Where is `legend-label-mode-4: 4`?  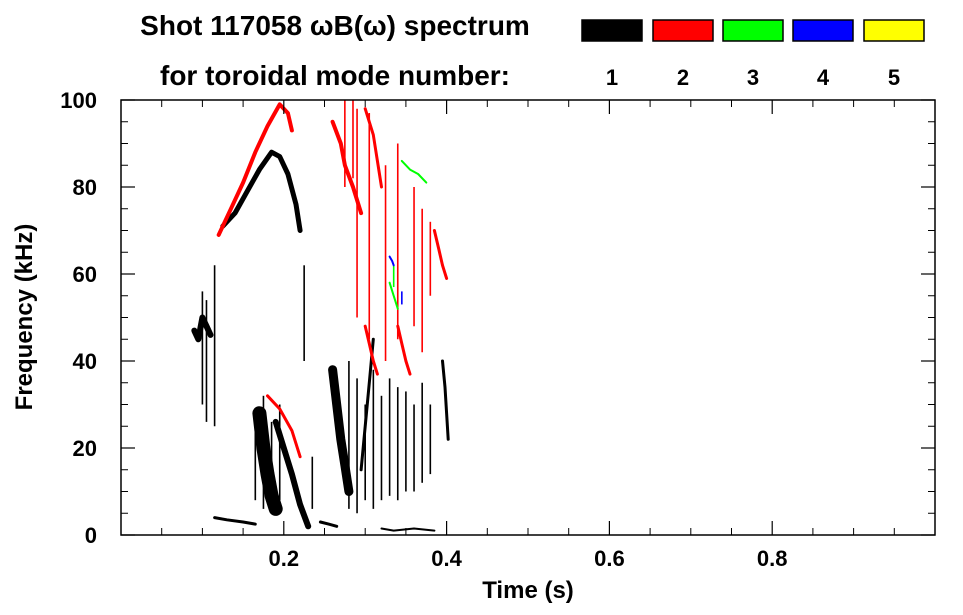 legend-label-mode-4: 4 is located at coordinates (823, 77).